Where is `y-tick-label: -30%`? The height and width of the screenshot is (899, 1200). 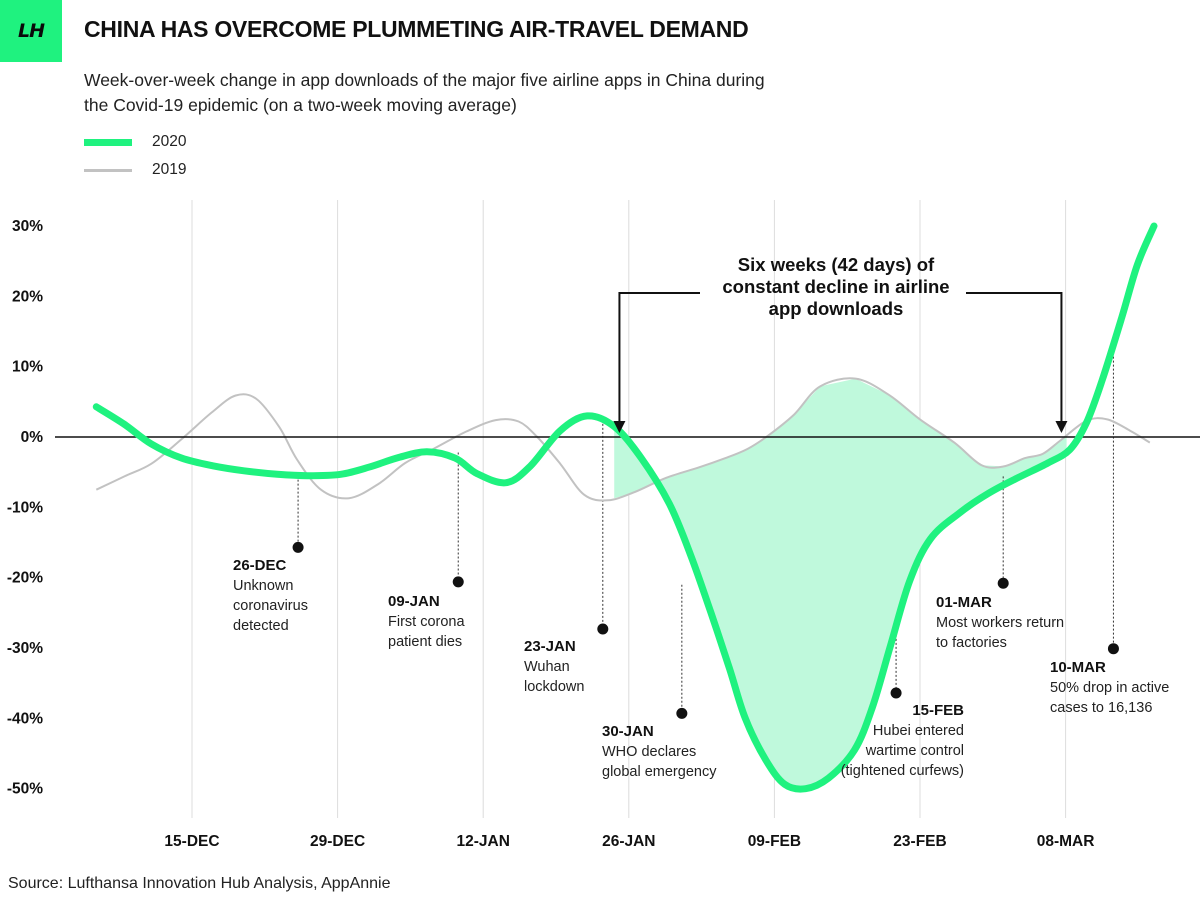
y-tick-label: -30% is located at coordinates (25, 648).